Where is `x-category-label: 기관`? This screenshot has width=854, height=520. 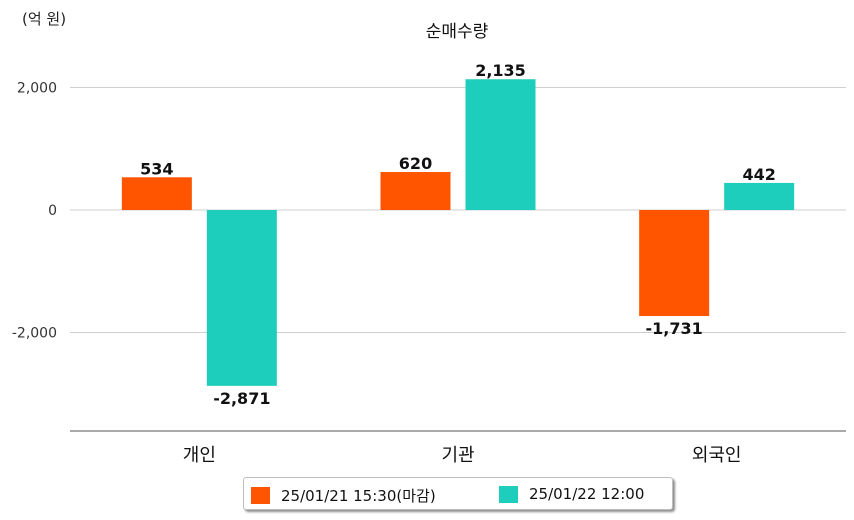 x-category-label: 기관 is located at coordinates (457, 455).